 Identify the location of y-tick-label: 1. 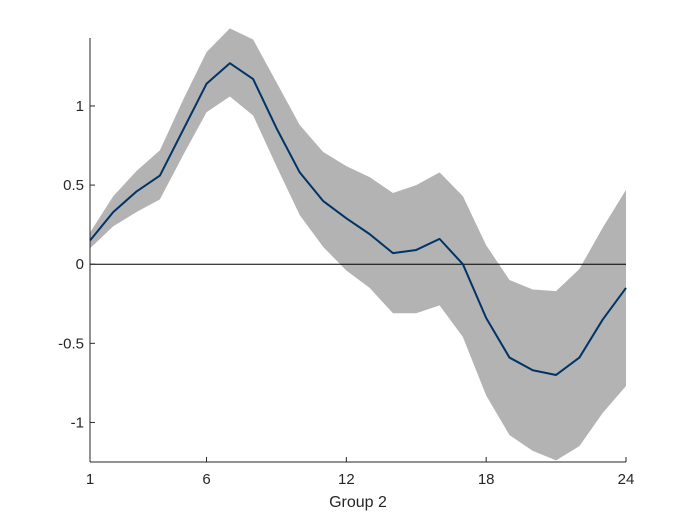
(80, 106).